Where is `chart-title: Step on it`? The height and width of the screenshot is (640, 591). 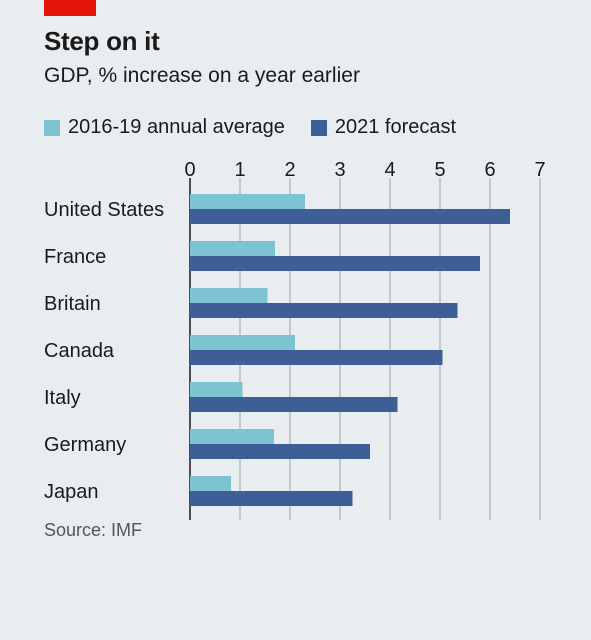 chart-title: Step on it is located at coordinates (102, 41).